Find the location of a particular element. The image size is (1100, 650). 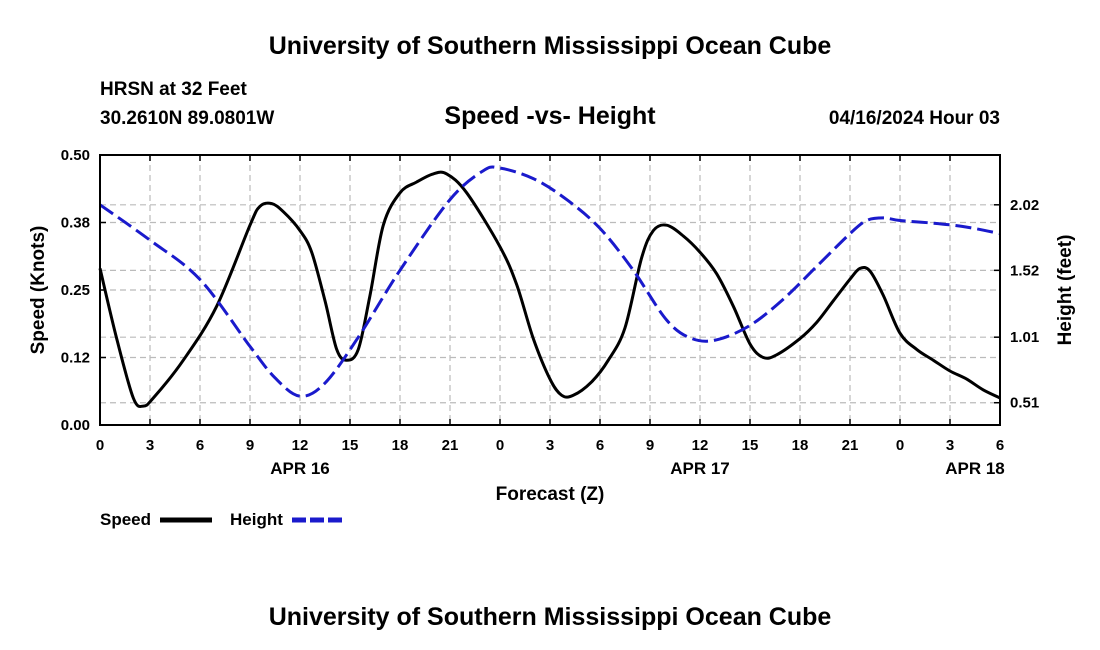

legend: Speed Height is located at coordinates (222, 519).